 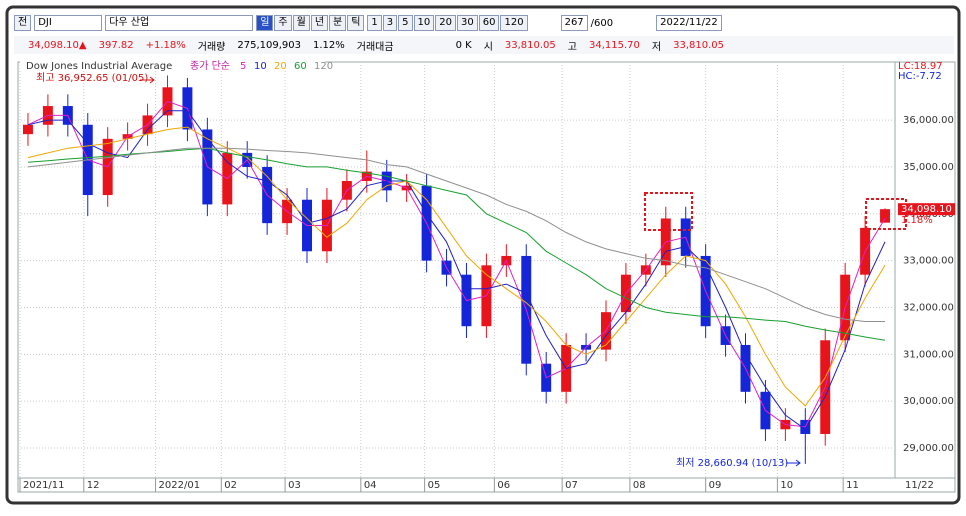 I want to click on y-tick-label: 33,000.00, so click(x=928, y=261).